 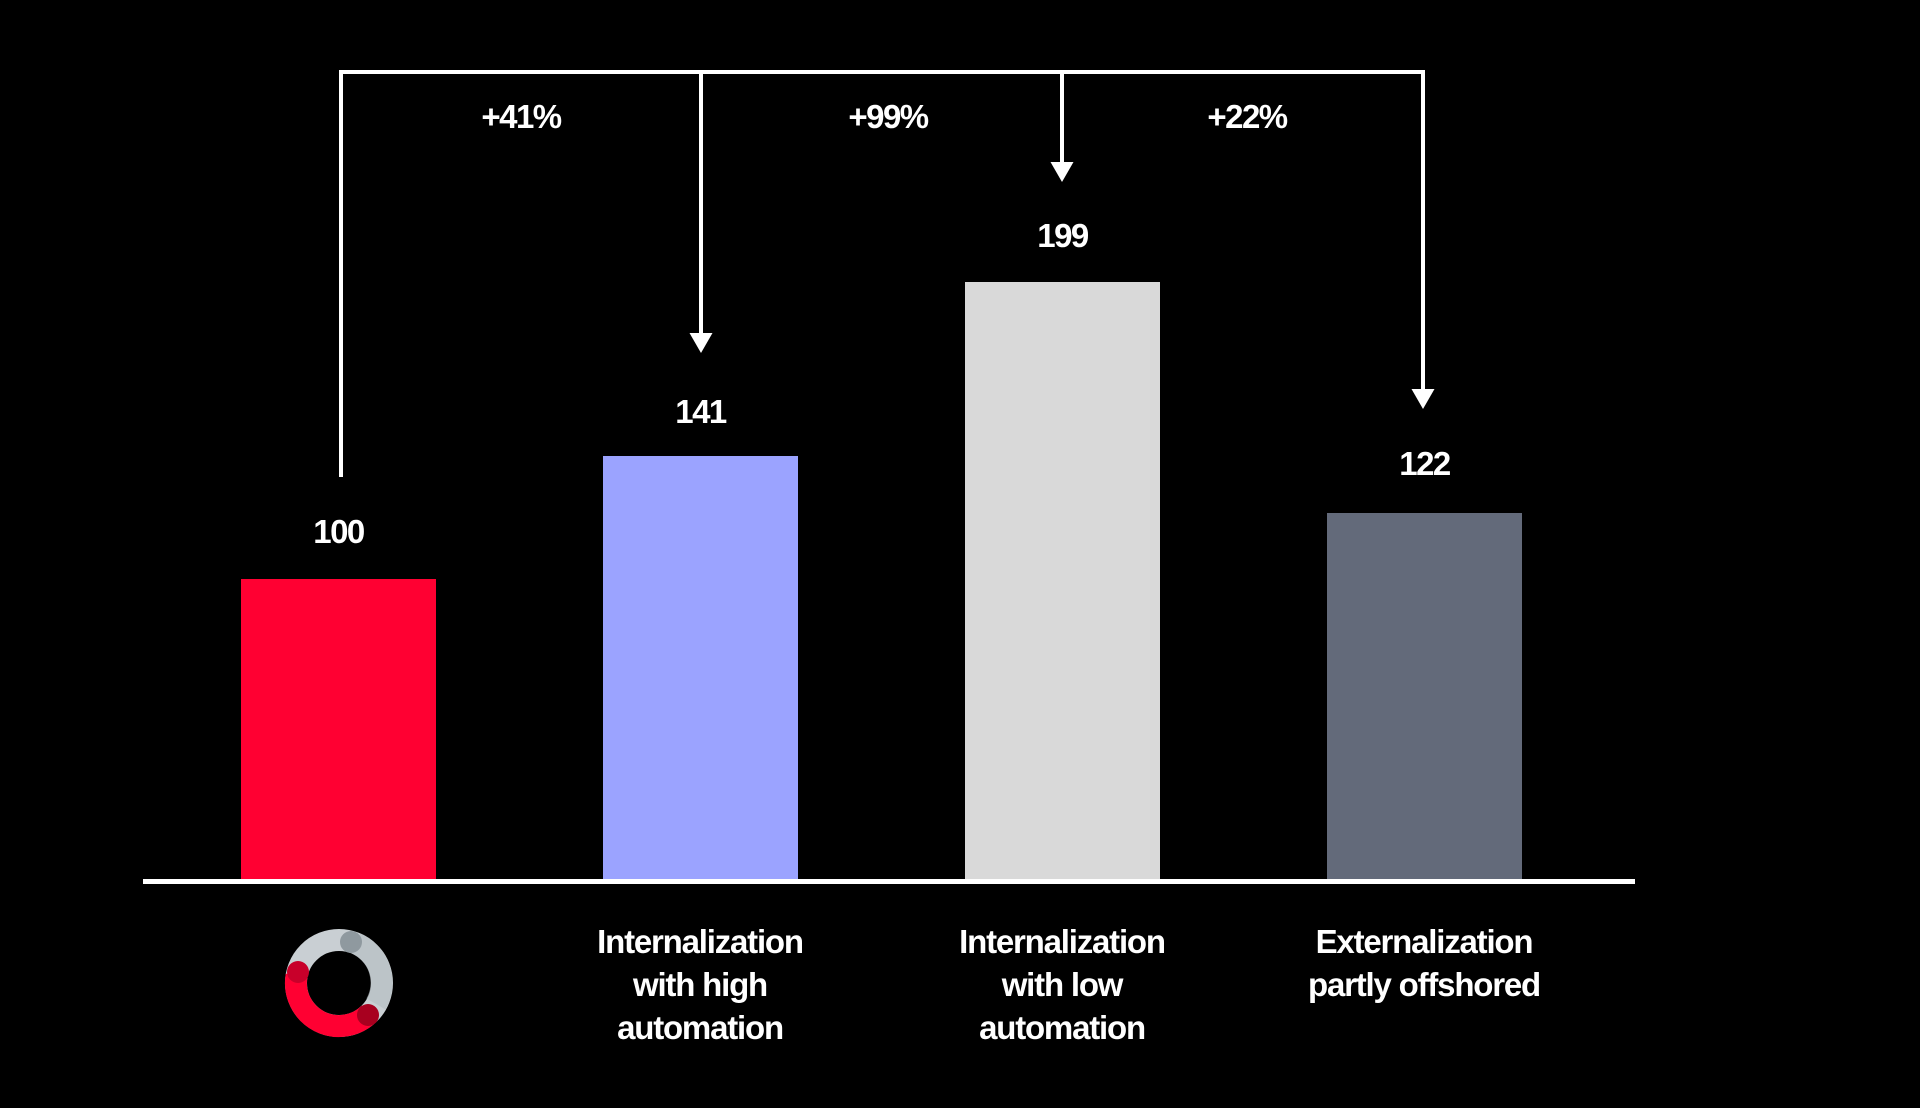 I want to click on bar-high-automation, so click(x=700, y=667).